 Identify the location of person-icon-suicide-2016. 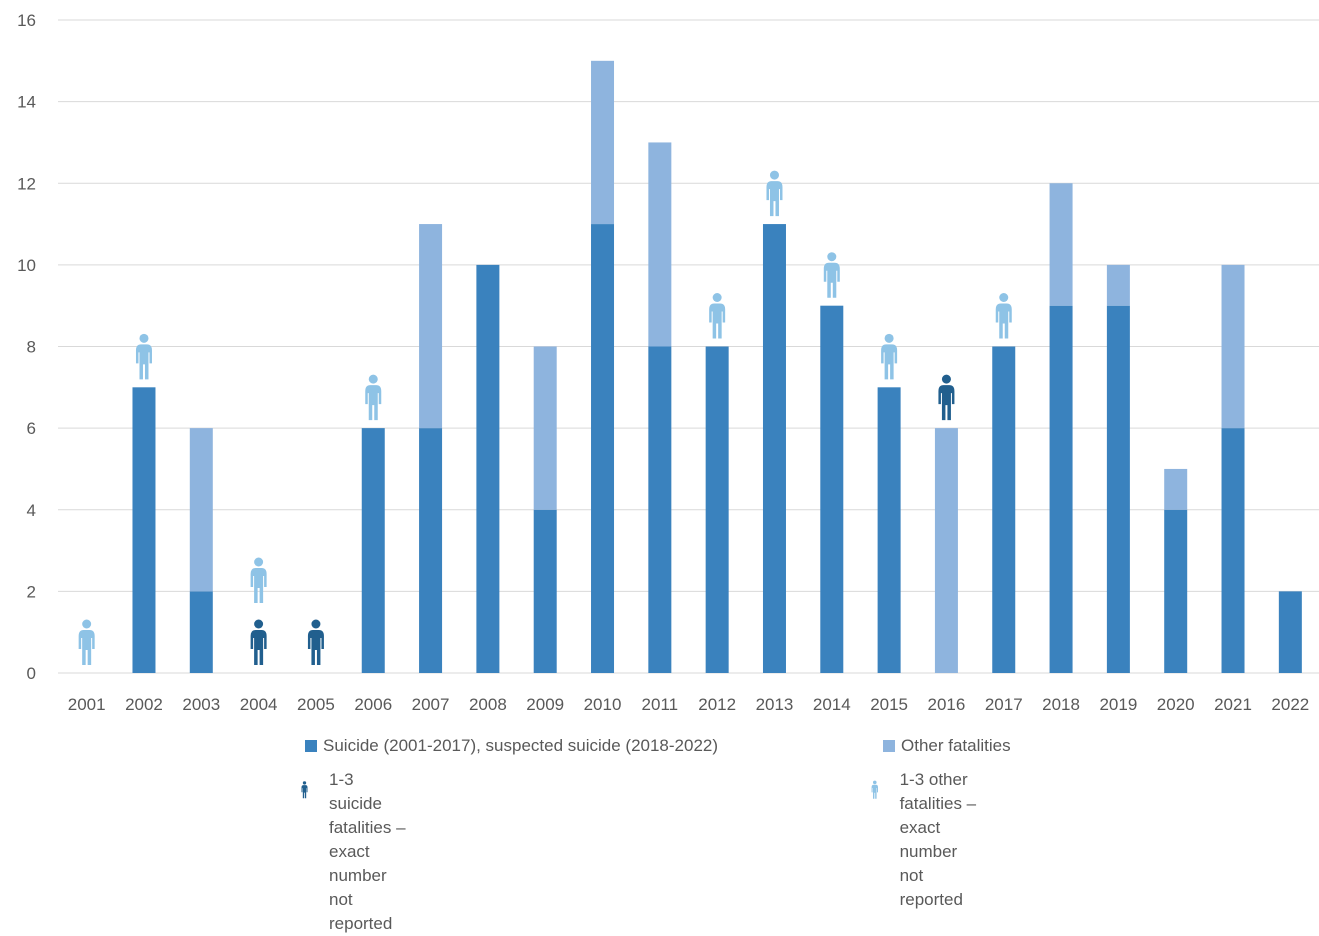
(946, 397).